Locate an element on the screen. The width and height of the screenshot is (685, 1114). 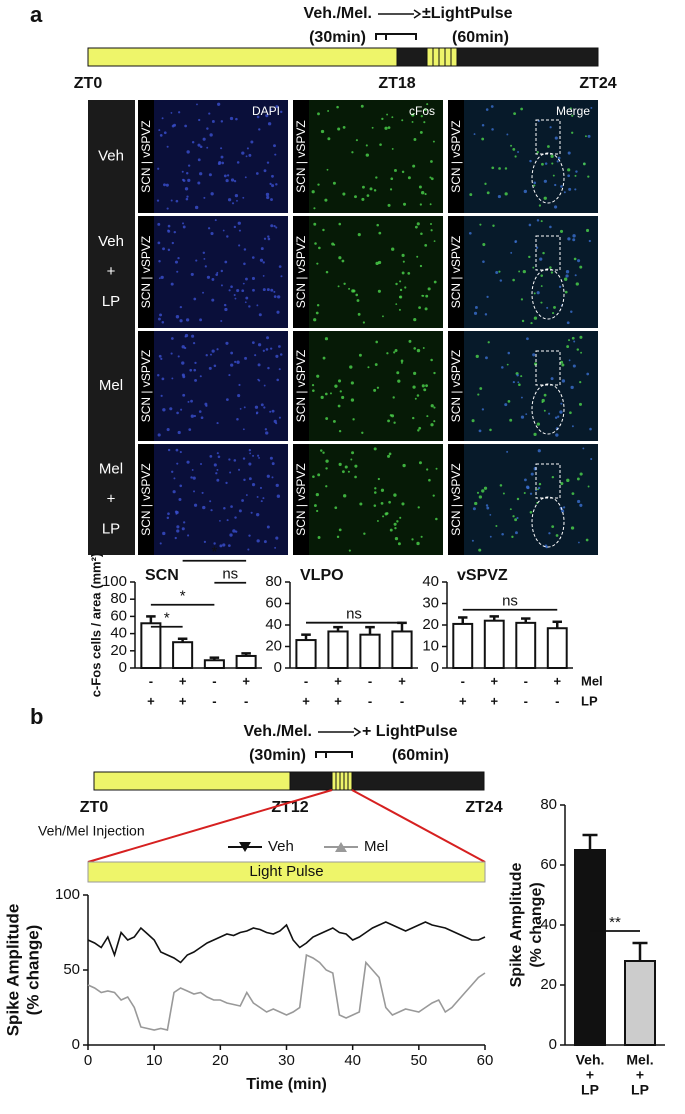
column-label: DAPI is located at coordinates (266, 111).